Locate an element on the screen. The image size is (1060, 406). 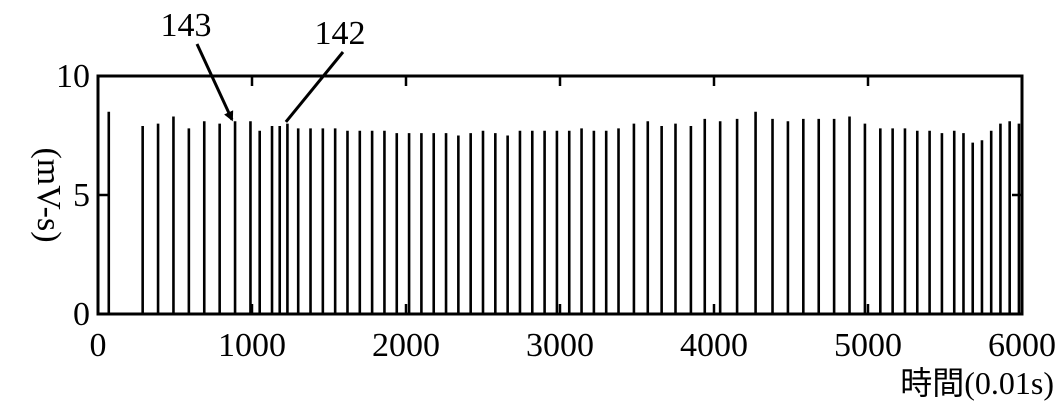
y-tick-label: 5 is located at coordinates (81, 195).